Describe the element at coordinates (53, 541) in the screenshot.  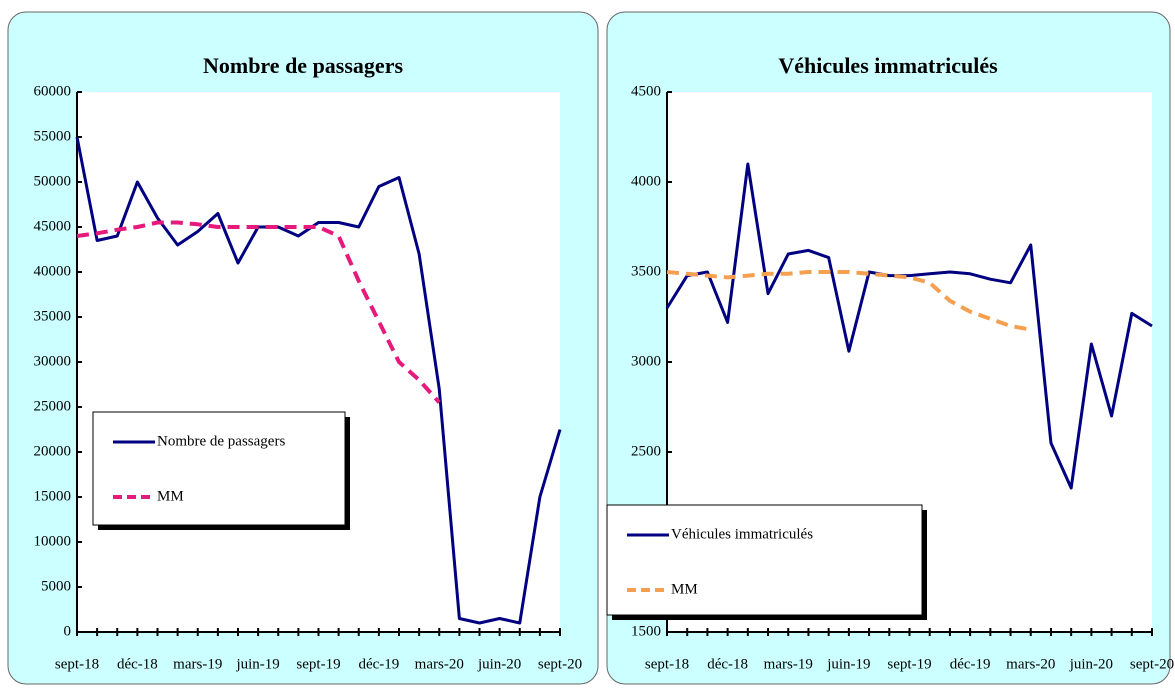
I see `y-tick-label: 10000` at that location.